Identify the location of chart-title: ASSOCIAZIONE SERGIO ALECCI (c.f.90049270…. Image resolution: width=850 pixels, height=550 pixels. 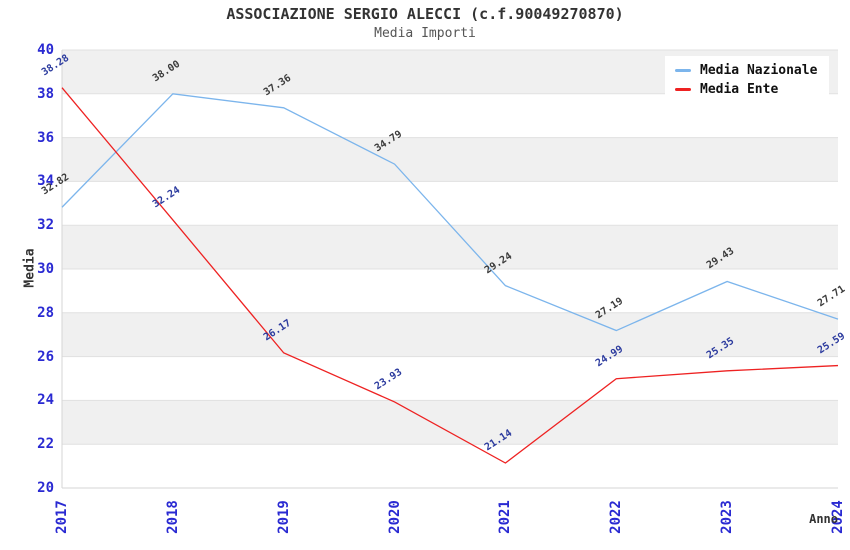
(425, 14).